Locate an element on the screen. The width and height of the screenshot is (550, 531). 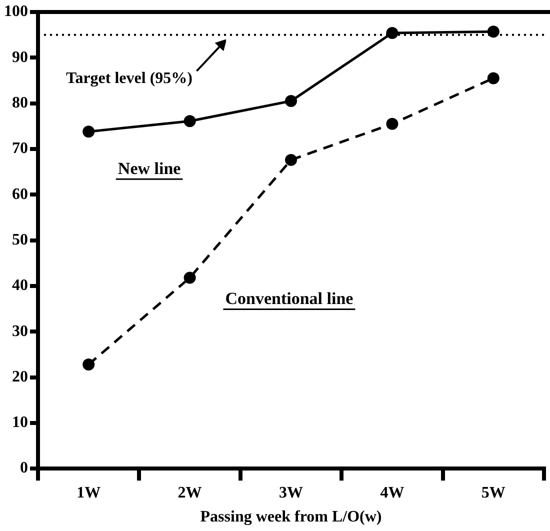
y-tick-label: 70 is located at coordinates (20, 149).